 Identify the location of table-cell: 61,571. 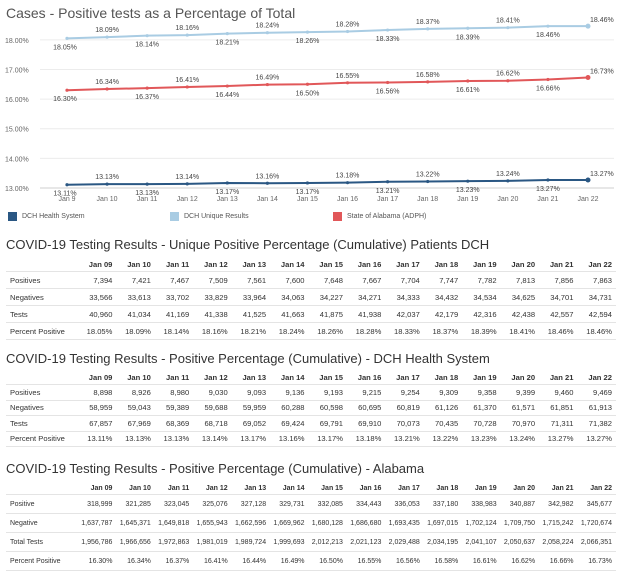
(520, 407).